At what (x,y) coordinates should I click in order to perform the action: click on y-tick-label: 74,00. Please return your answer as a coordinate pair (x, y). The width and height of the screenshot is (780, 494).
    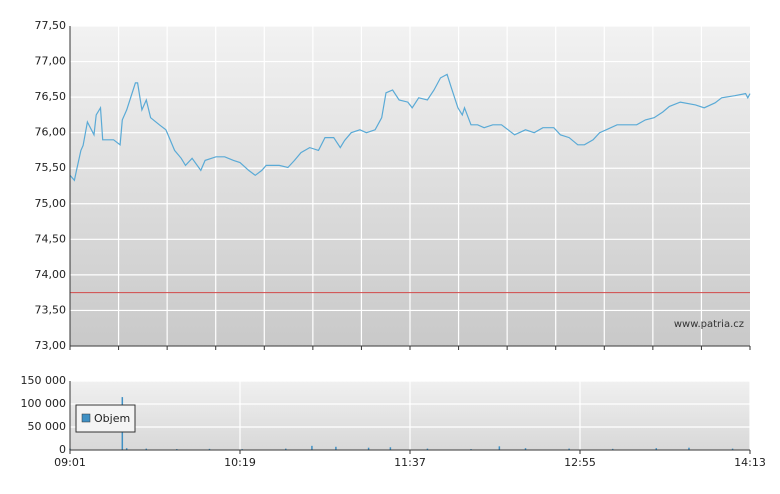
    Looking at the image, I should click on (51, 274).